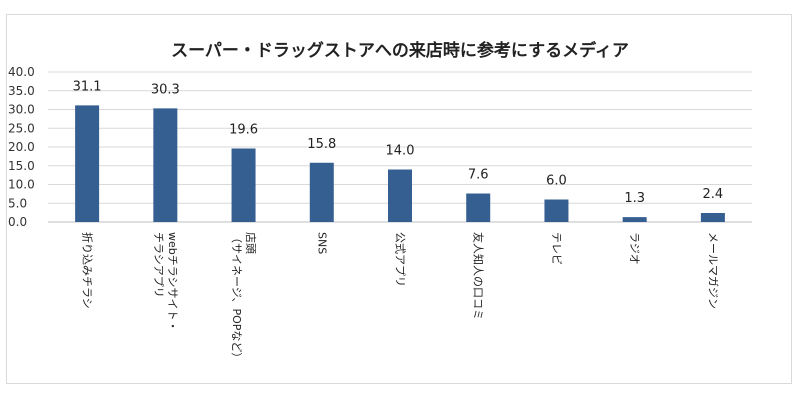 The width and height of the screenshot is (800, 410). I want to click on category-label: SNS, so click(321, 243).